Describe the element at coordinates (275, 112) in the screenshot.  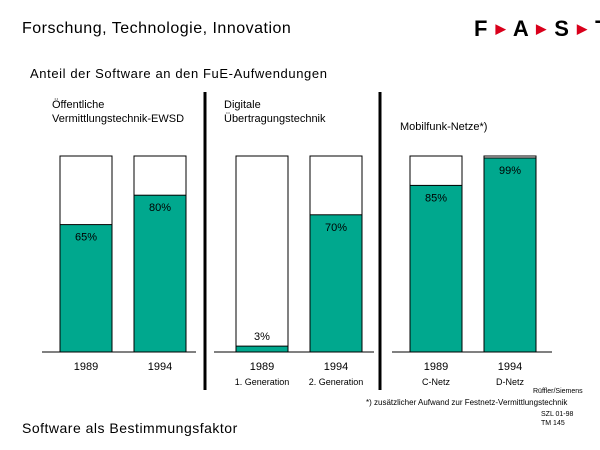
I see `panel-title-transmission: Digitale Übertragungstechnik` at that location.